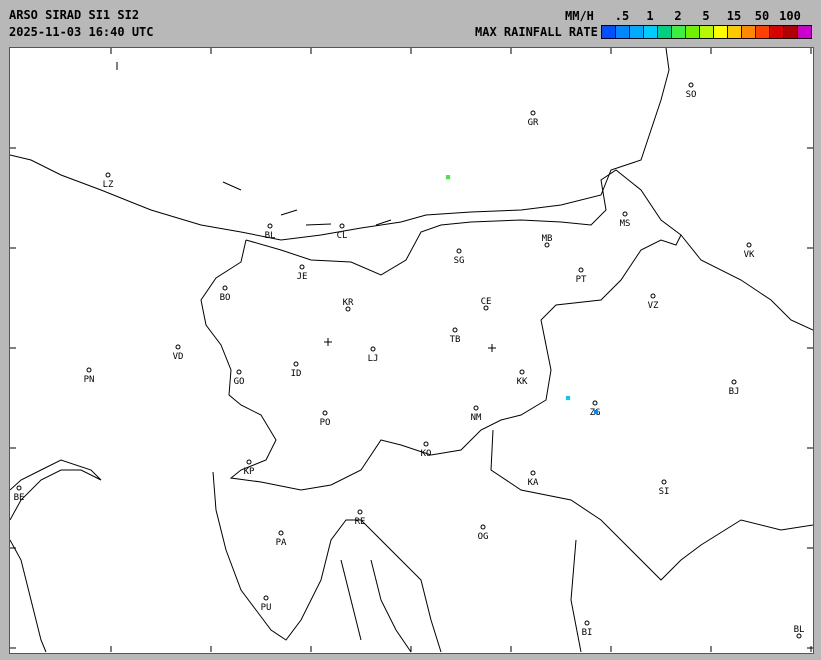  What do you see at coordinates (108, 181) in the screenshot?
I see `city-lz: LZ` at bounding box center [108, 181].